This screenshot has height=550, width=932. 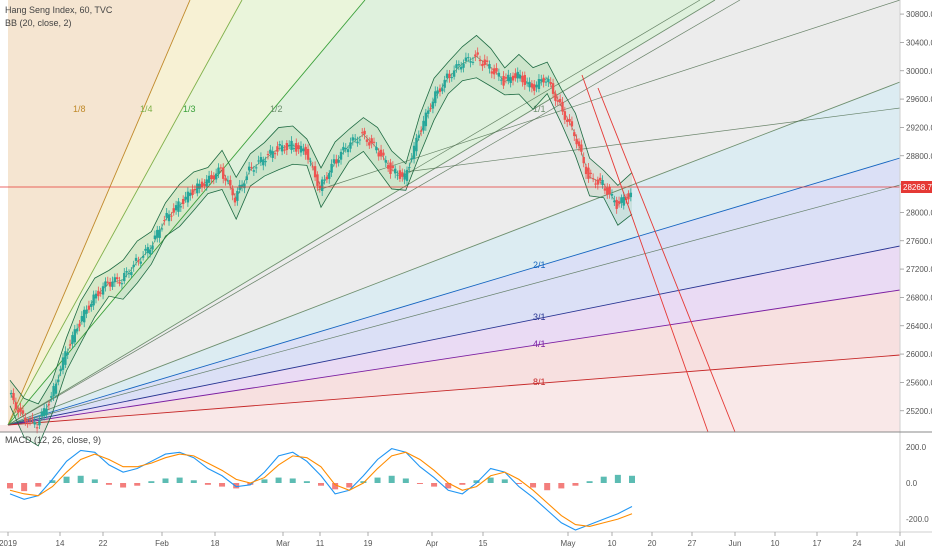 What do you see at coordinates (432, 543) in the screenshot?
I see `time-tick-label: Apr` at bounding box center [432, 543].